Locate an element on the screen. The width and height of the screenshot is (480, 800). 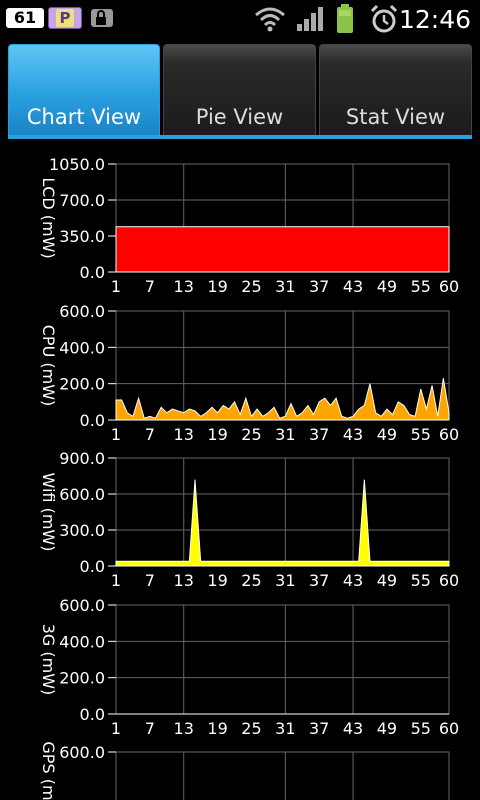
notification-badge: P is located at coordinates (65, 18).